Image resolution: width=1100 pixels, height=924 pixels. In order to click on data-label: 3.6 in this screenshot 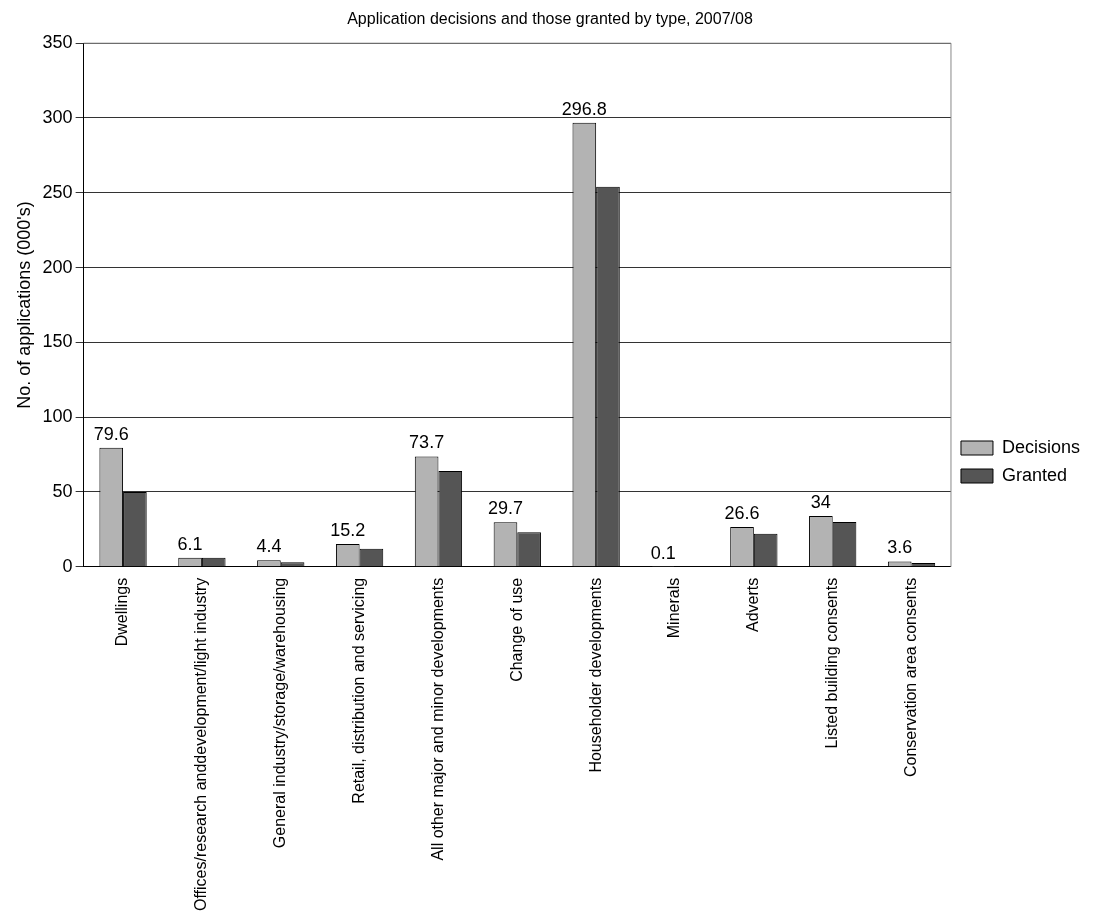, I will do `click(900, 547)`.